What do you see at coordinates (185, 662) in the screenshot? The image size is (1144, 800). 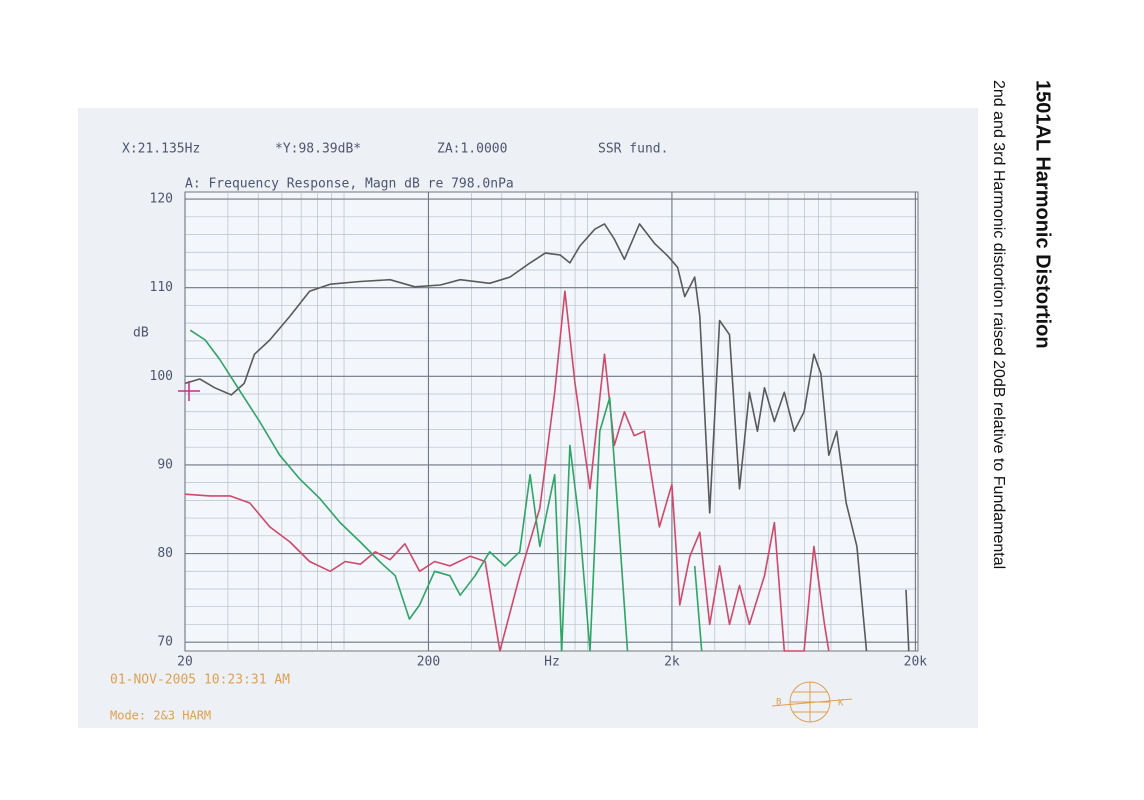 I see `x-tick-label: 20` at bounding box center [185, 662].